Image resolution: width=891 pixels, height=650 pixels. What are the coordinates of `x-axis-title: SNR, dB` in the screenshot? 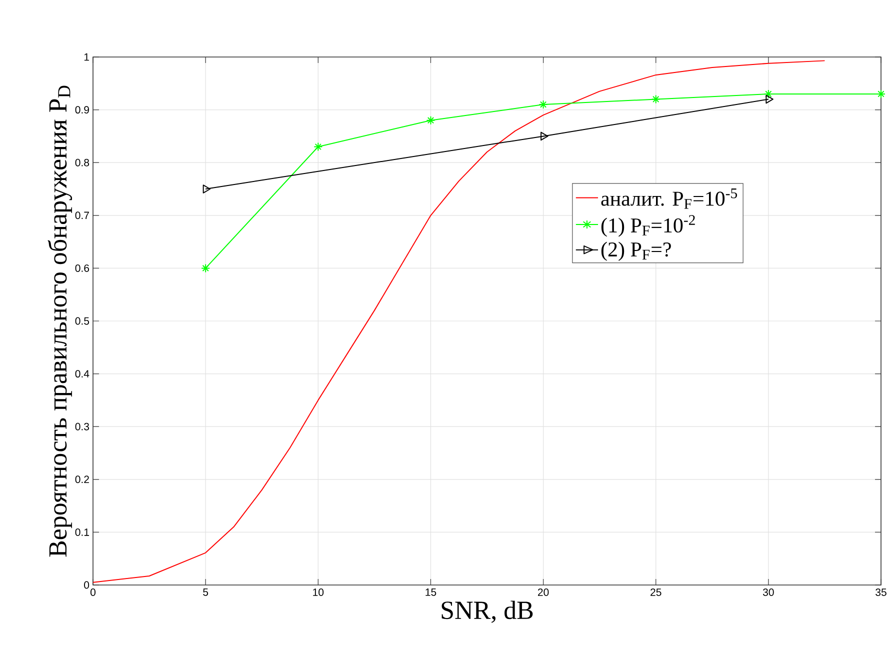 It's located at (487, 611).